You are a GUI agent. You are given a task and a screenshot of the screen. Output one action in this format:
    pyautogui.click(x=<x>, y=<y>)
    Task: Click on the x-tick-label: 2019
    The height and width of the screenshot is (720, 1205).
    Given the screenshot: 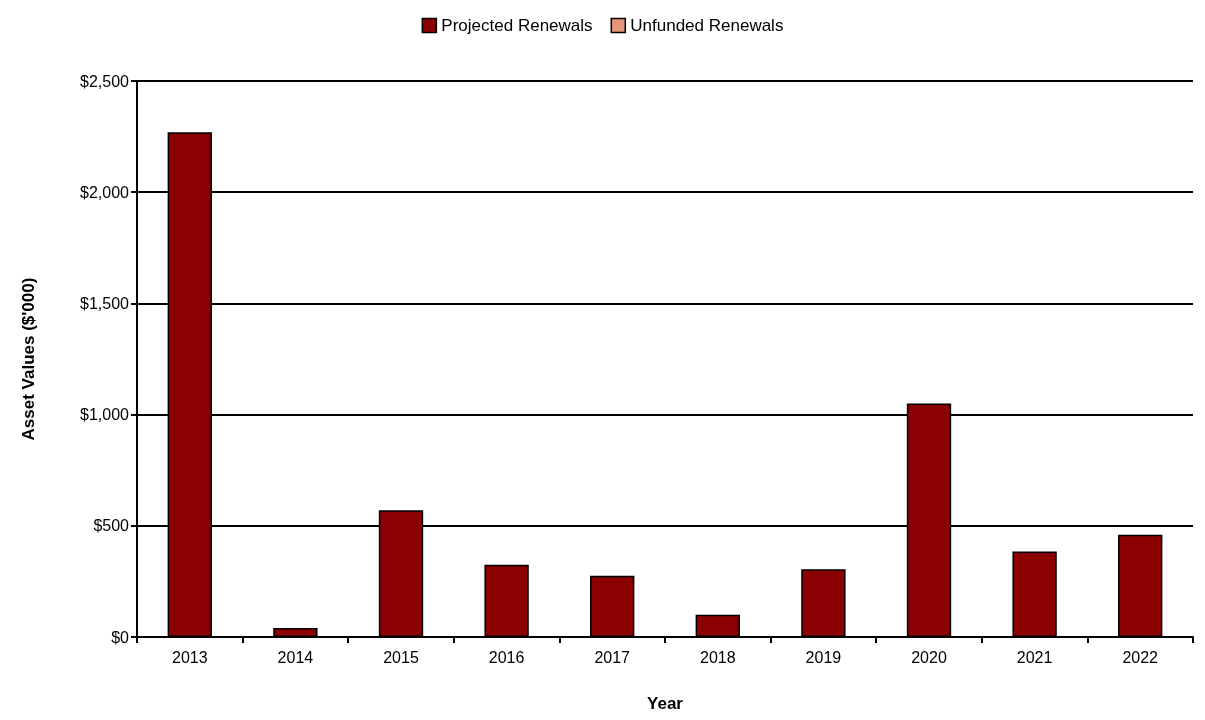 What is the action you would take?
    pyautogui.click(x=823, y=657)
    